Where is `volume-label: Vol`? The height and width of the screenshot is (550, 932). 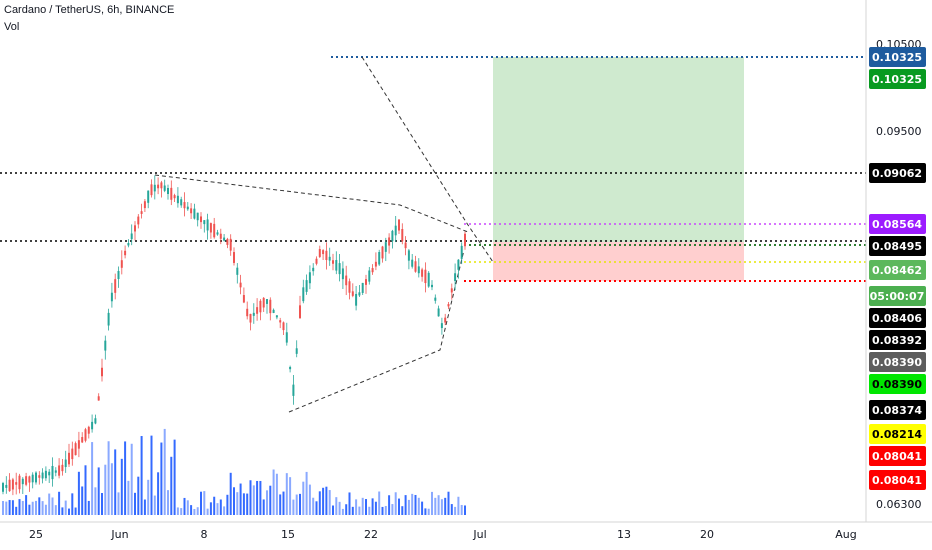
volume-label: Vol is located at coordinates (12, 27).